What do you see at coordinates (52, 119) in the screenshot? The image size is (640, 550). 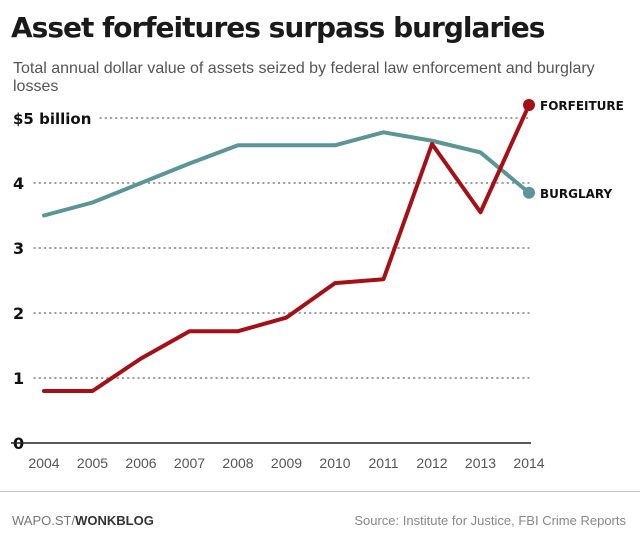 I see `y-tick-label: $5 billion` at bounding box center [52, 119].